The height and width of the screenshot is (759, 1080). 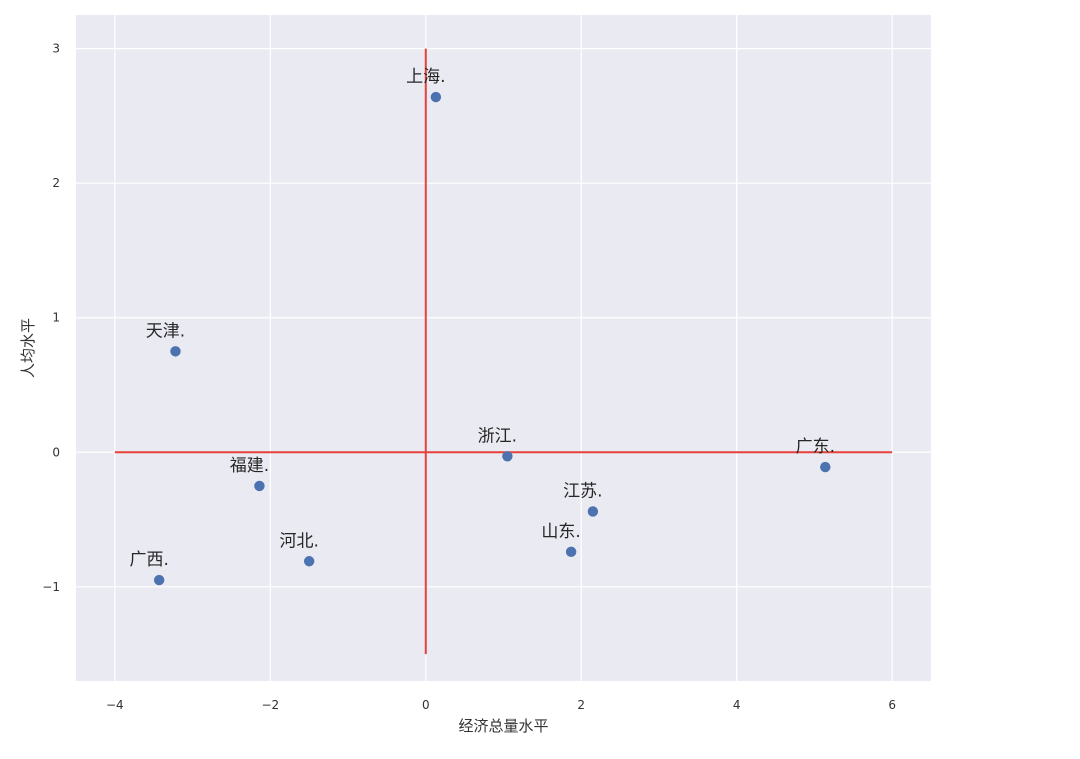 I want to click on point-label: 福建., so click(x=249, y=466).